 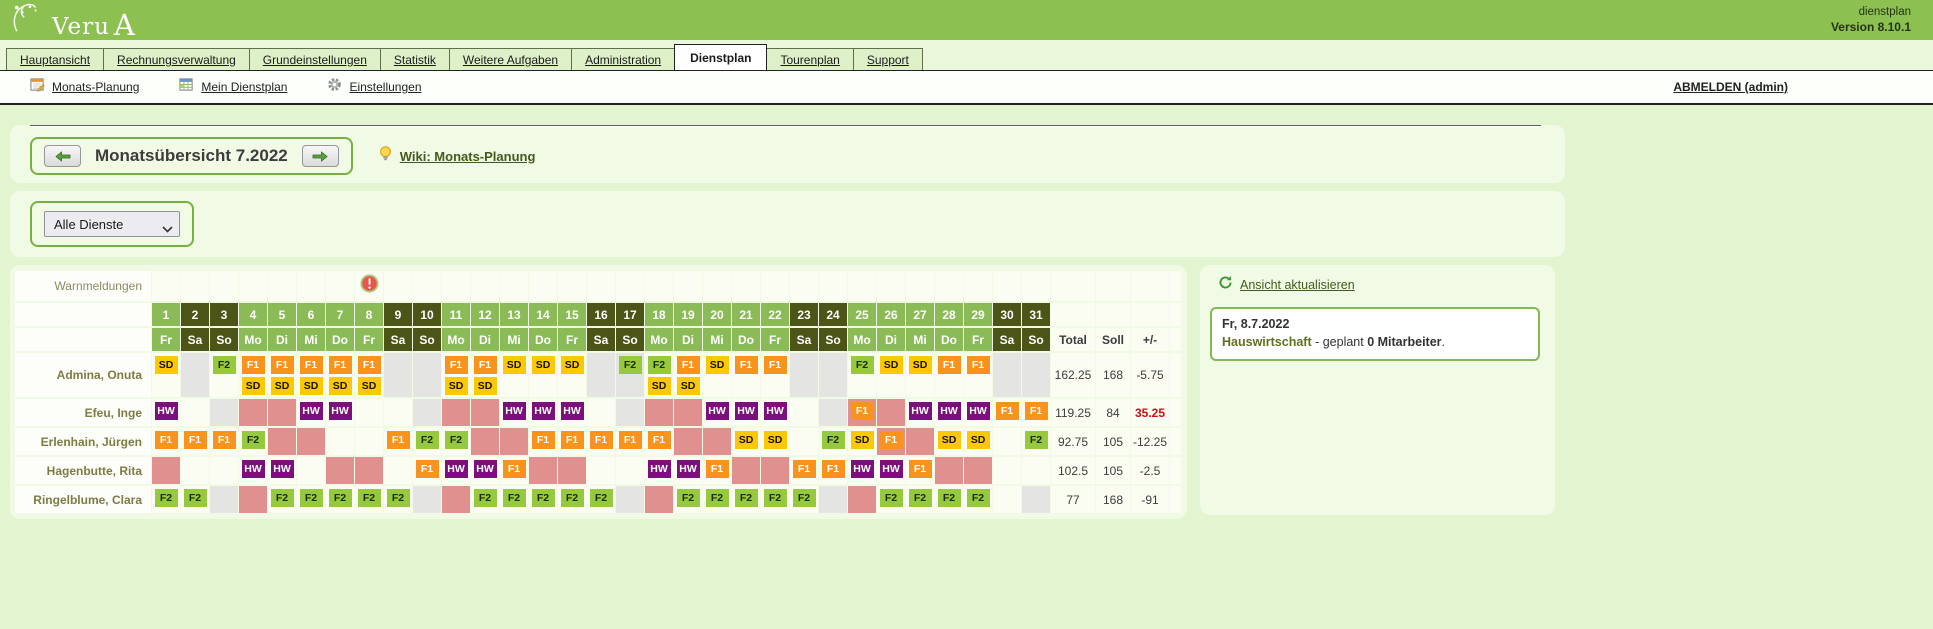 I want to click on day-cell: F2 SD, so click(x=659, y=375).